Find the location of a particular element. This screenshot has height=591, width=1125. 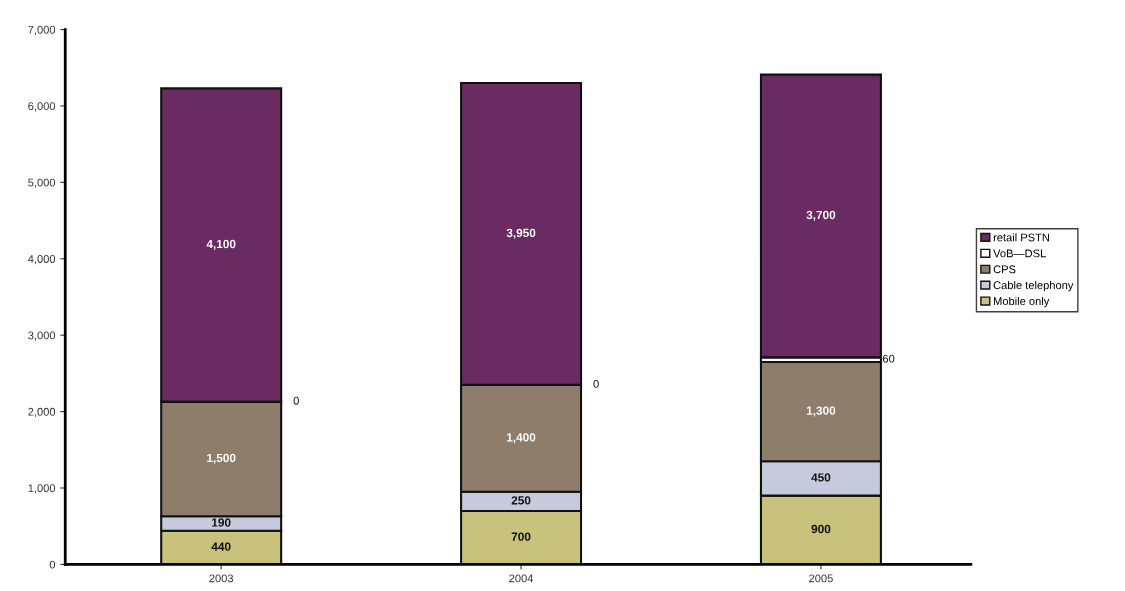

y-tick-label: 3,000 is located at coordinates (42, 336).